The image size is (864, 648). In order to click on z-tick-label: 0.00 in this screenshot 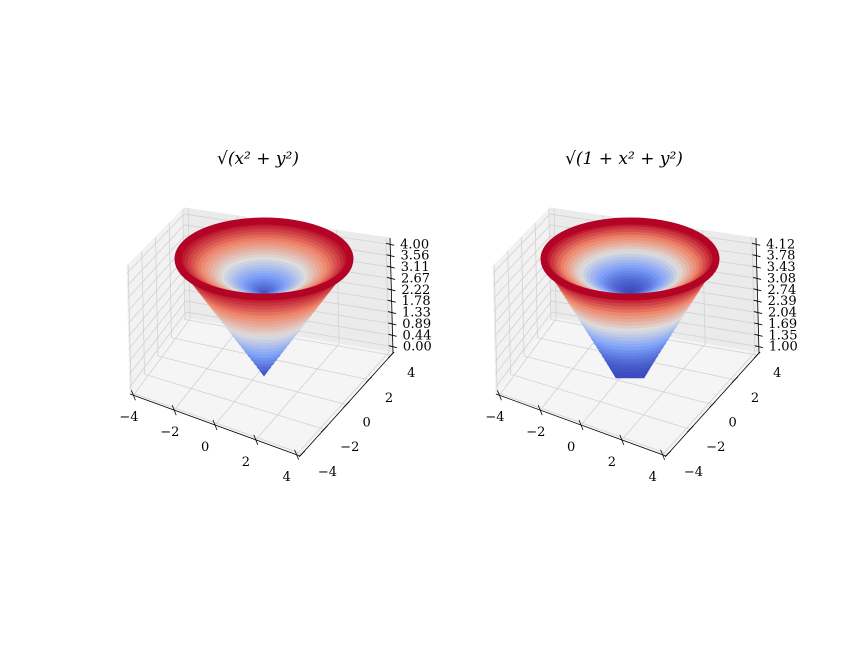, I will do `click(417, 347)`.